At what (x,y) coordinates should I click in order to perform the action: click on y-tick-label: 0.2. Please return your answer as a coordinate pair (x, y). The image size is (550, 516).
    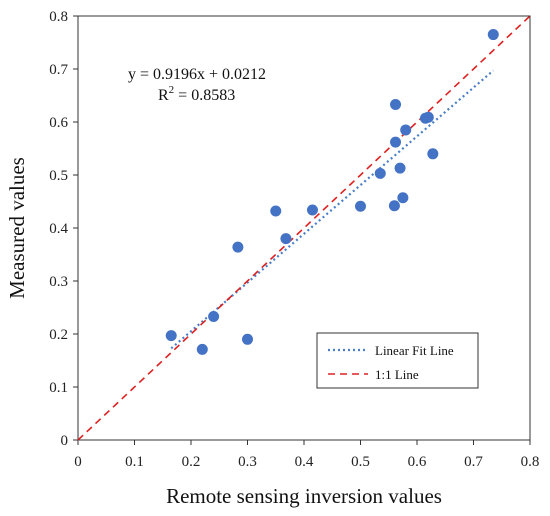
    Looking at the image, I should click on (58, 335).